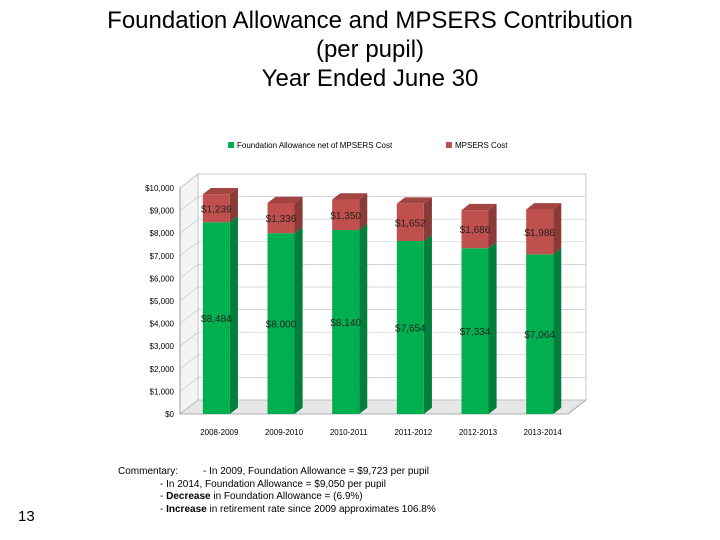  Describe the element at coordinates (481, 145) in the screenshot. I see `legend-label-mpsers: MPSERS Cost` at that location.